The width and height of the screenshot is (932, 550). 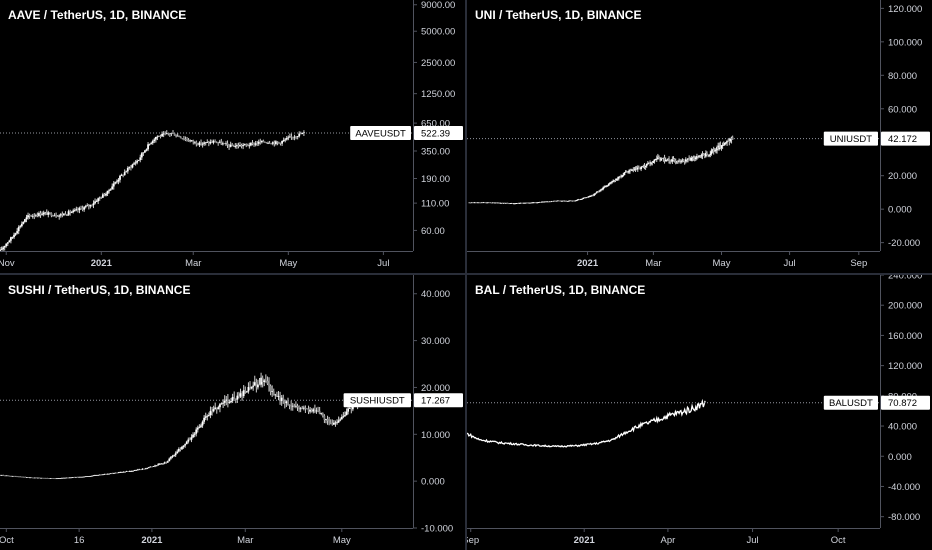 I want to click on pane-divider-vertical, so click(x=466, y=275).